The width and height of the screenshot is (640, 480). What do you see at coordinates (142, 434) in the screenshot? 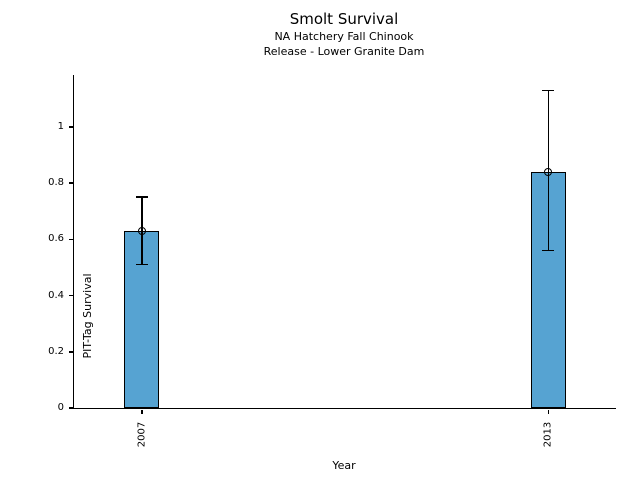
I see `x-axis-tick-label: 2007` at bounding box center [142, 434].